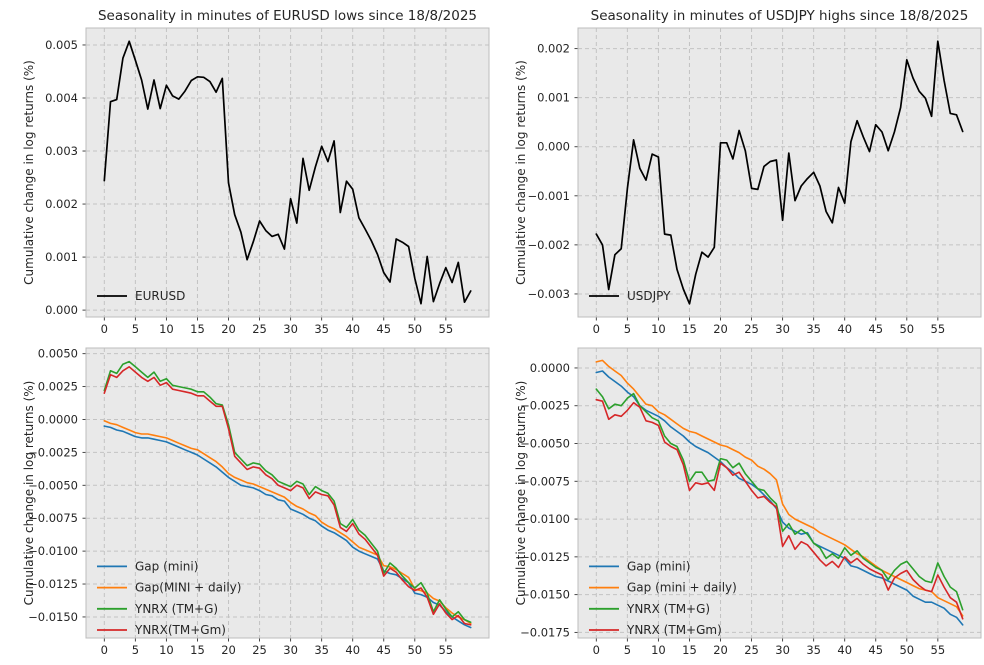 Image resolution: width=984 pixels, height=665 pixels. I want to click on y-tick-label: 0.004, so click(61, 98).